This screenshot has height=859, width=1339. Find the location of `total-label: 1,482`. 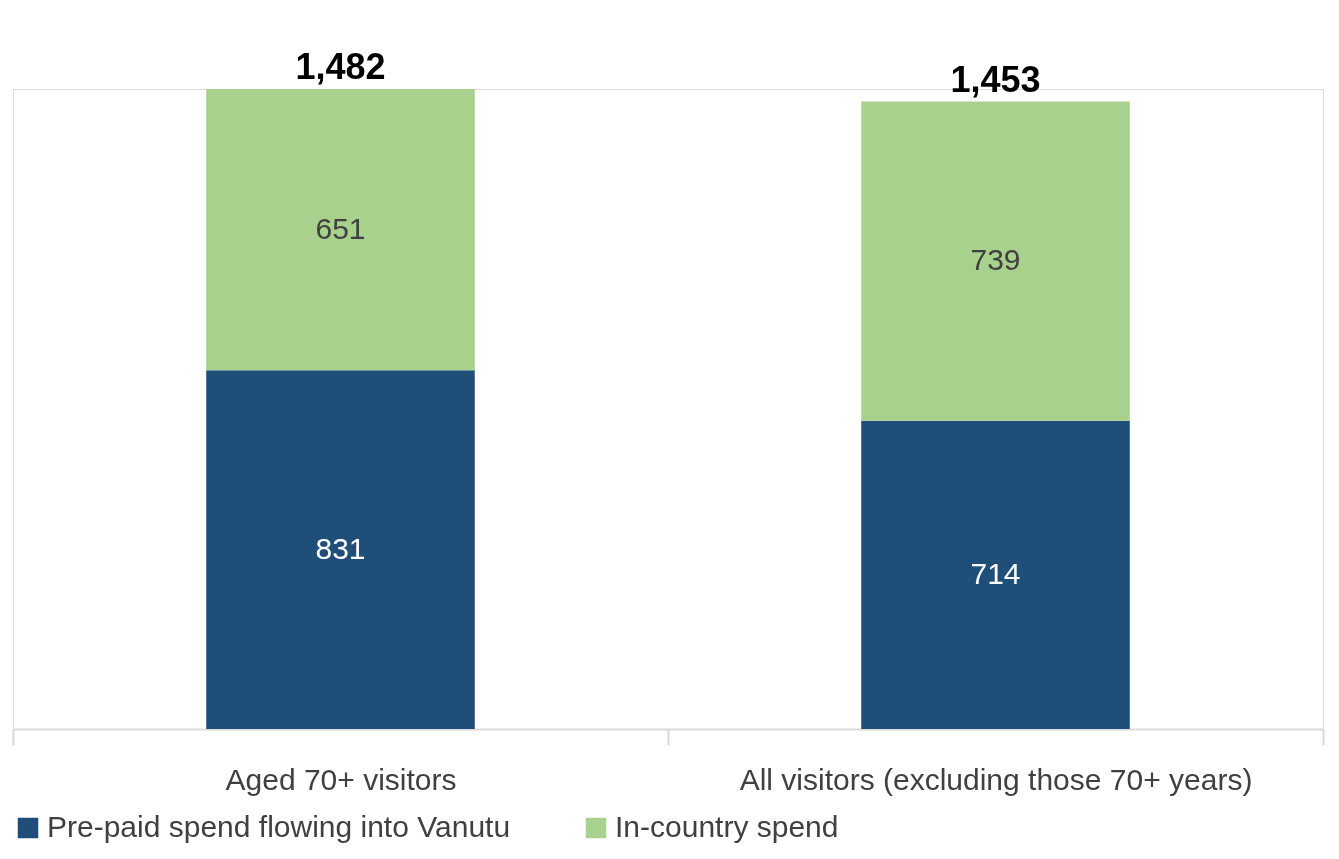

total-label: 1,482 is located at coordinates (340, 66).